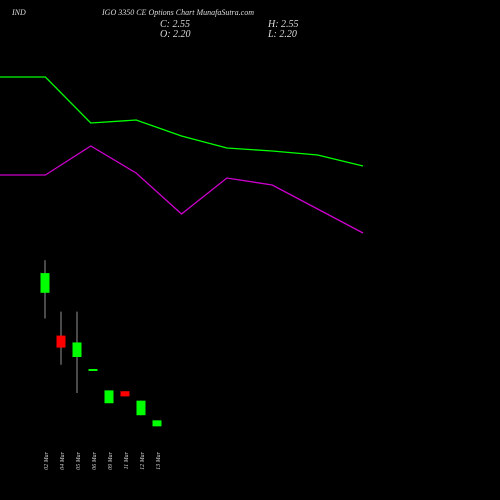 The height and width of the screenshot is (500, 500). I want to click on x-tick-label: 11 Mar, so click(127, 460).